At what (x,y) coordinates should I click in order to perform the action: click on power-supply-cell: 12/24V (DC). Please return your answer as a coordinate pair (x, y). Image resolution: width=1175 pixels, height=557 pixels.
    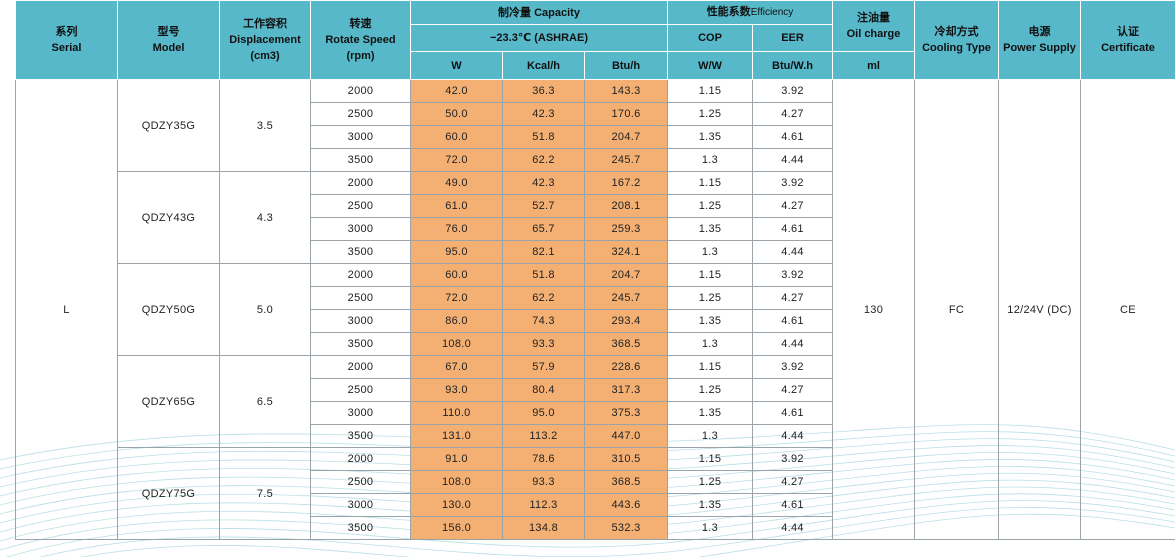
    Looking at the image, I should click on (1040, 310).